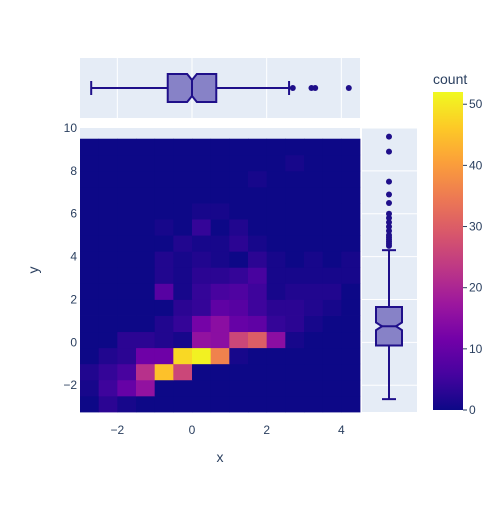  Describe the element at coordinates (476, 104) in the screenshot. I see `colorbar-tick-label: 50` at that location.